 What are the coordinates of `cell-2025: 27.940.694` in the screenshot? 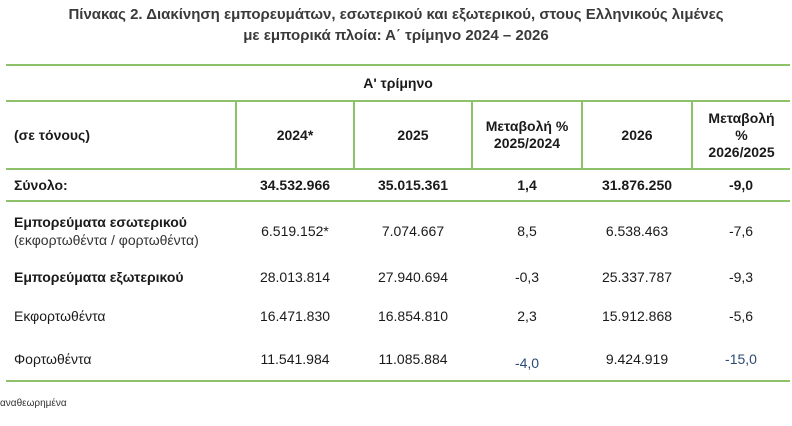 It's located at (413, 277).